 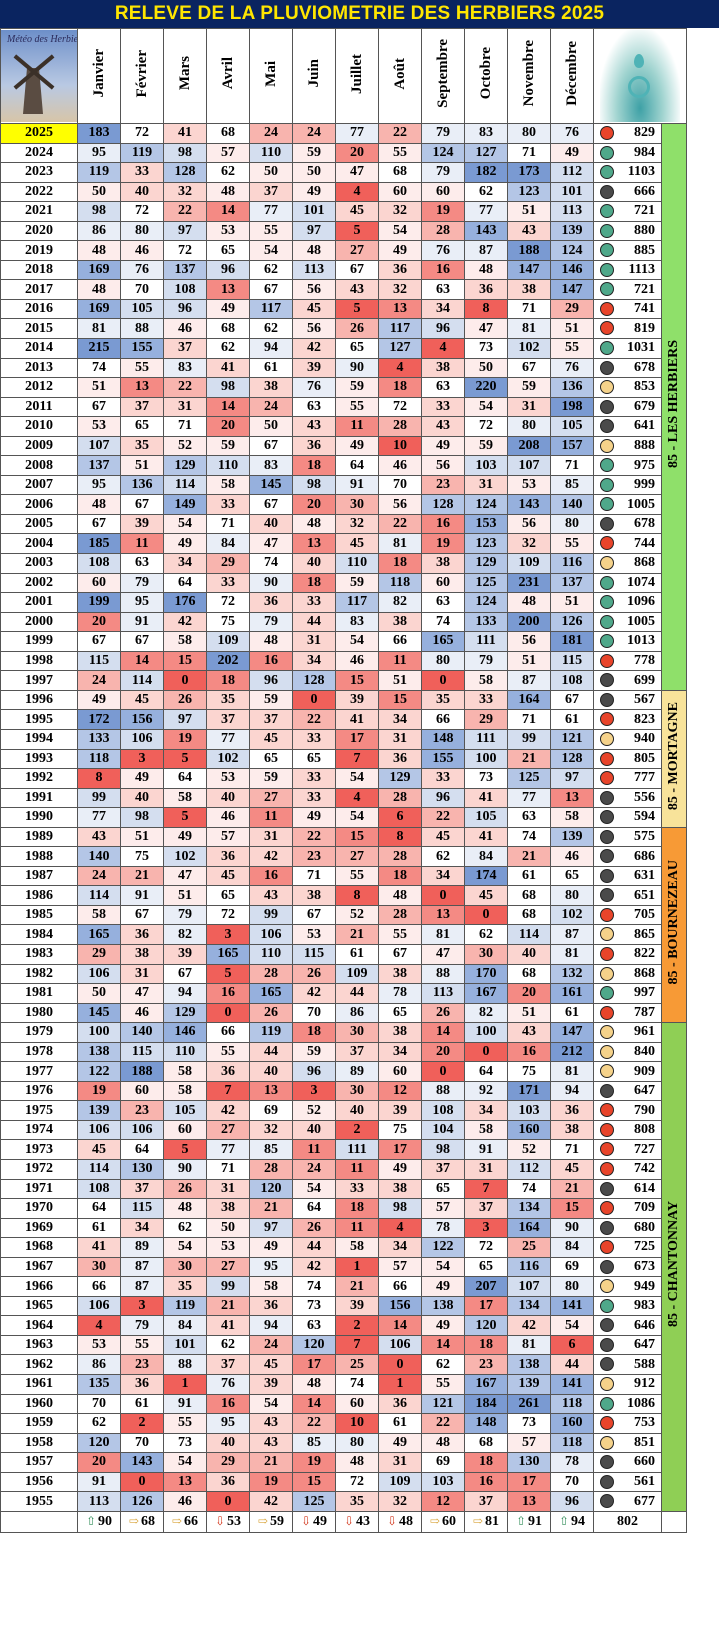 What do you see at coordinates (443, 1501) in the screenshot?
I see `rain-value-cell: 12` at bounding box center [443, 1501].